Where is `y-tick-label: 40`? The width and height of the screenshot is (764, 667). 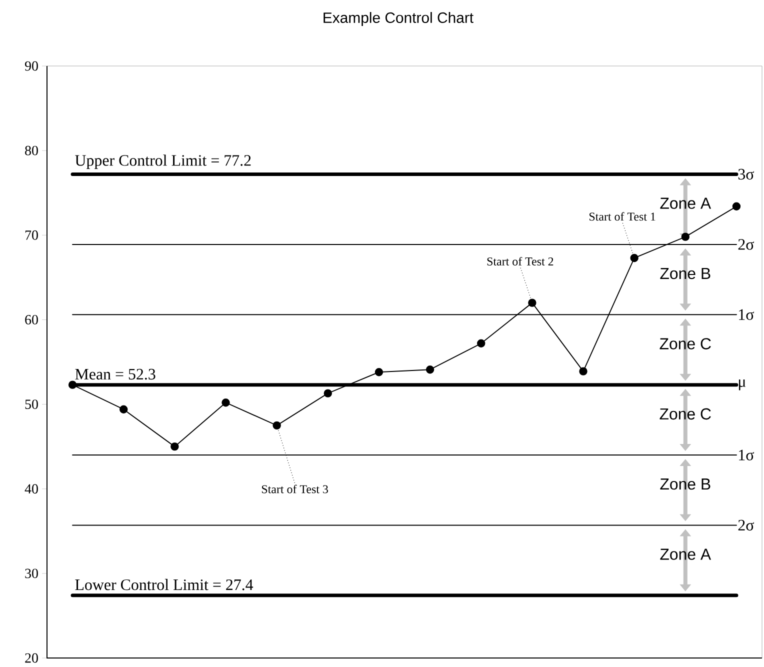 y-tick-label: 40 is located at coordinates (31, 489).